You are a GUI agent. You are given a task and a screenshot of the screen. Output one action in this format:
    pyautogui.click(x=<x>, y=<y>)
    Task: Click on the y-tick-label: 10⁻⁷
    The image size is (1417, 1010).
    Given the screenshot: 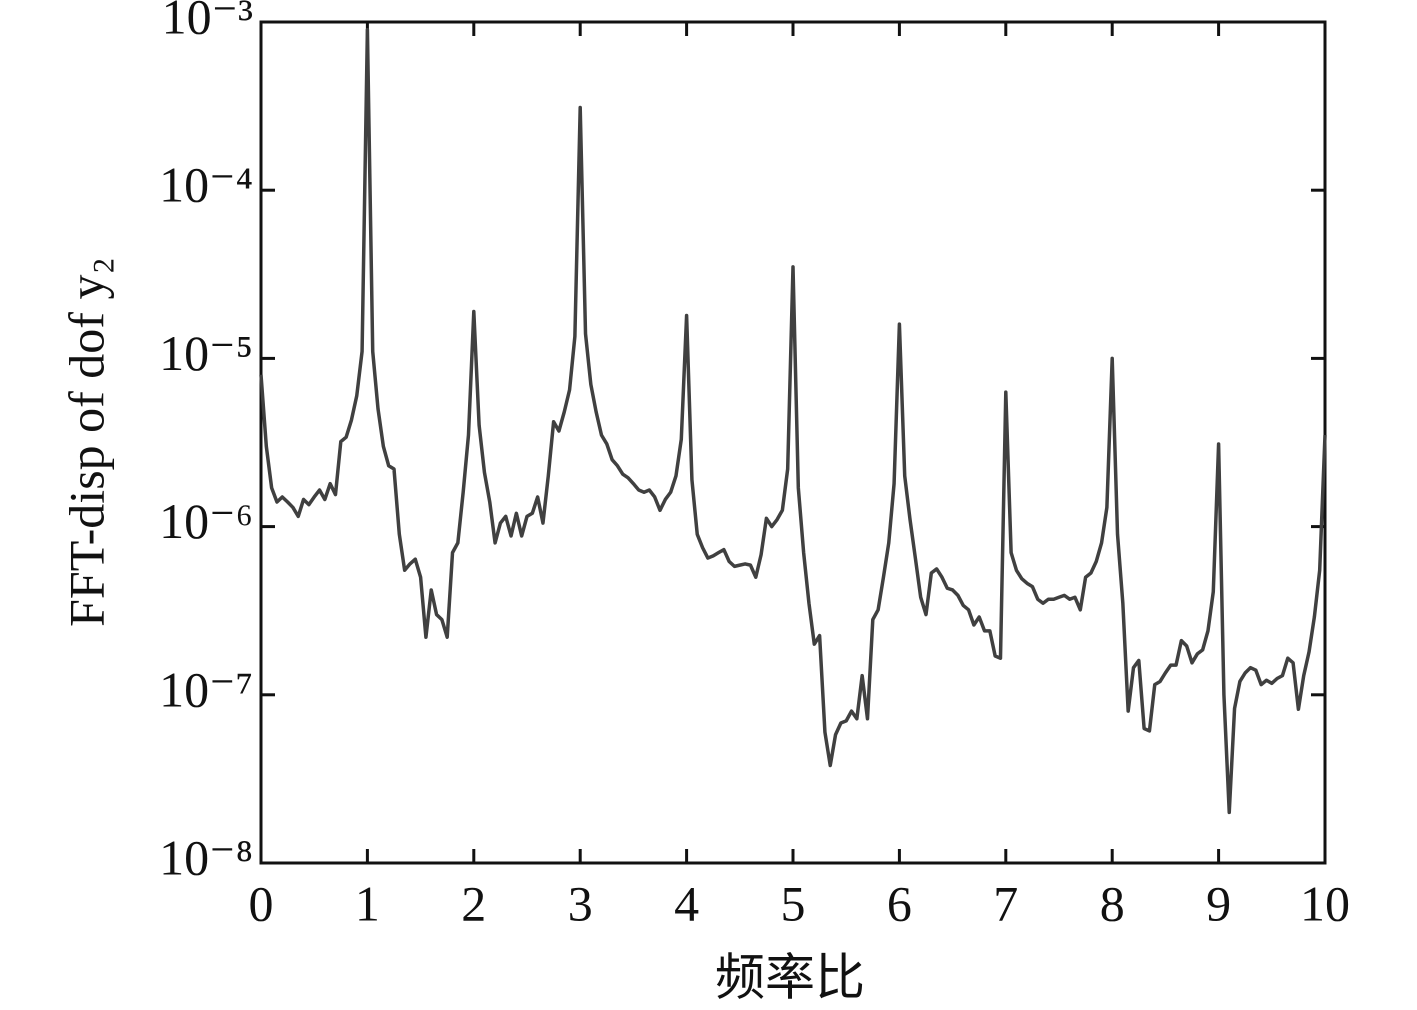 What is the action you would take?
    pyautogui.click(x=206, y=689)
    